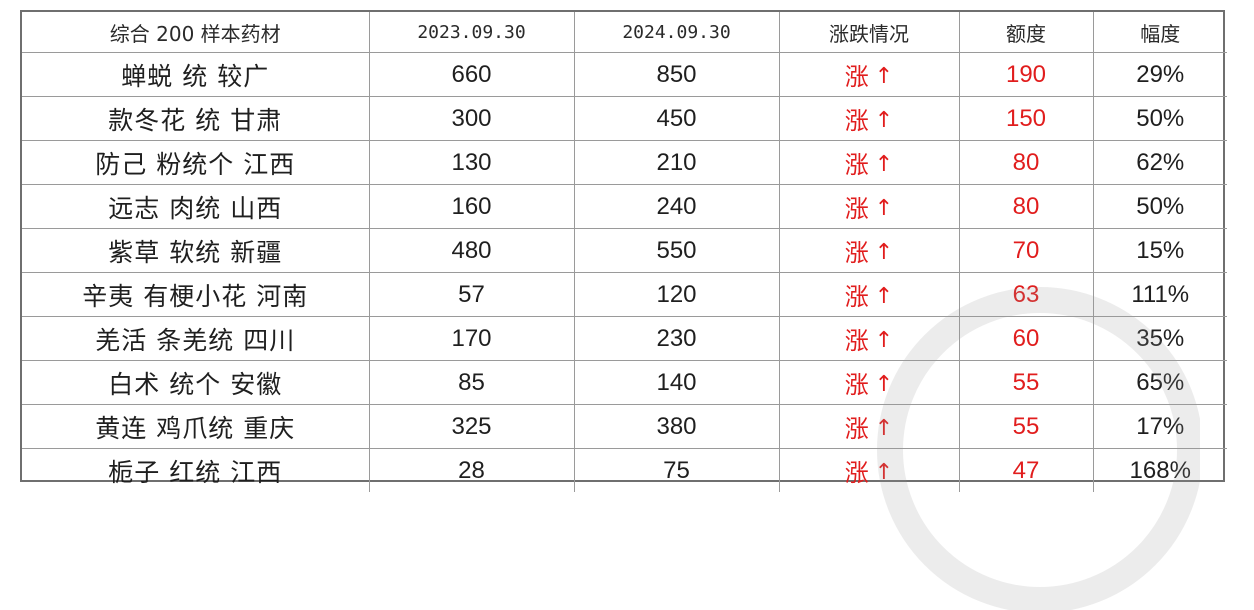  I want to click on price-2023-cell: 85, so click(471, 382).